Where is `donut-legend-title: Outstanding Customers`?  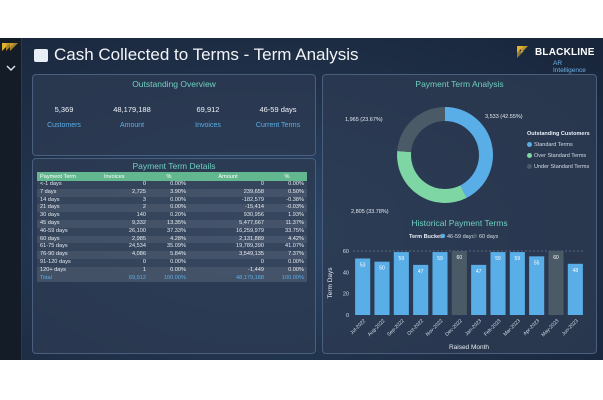
donut-legend-title: Outstanding Customers is located at coordinates (558, 134).